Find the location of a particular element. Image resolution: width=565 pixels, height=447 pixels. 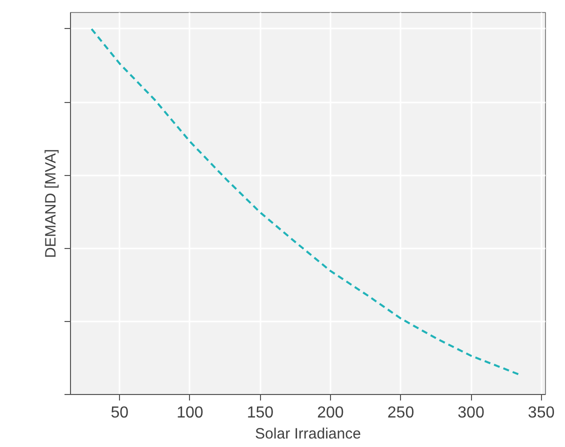

x-tick-label: 200 is located at coordinates (330, 413).